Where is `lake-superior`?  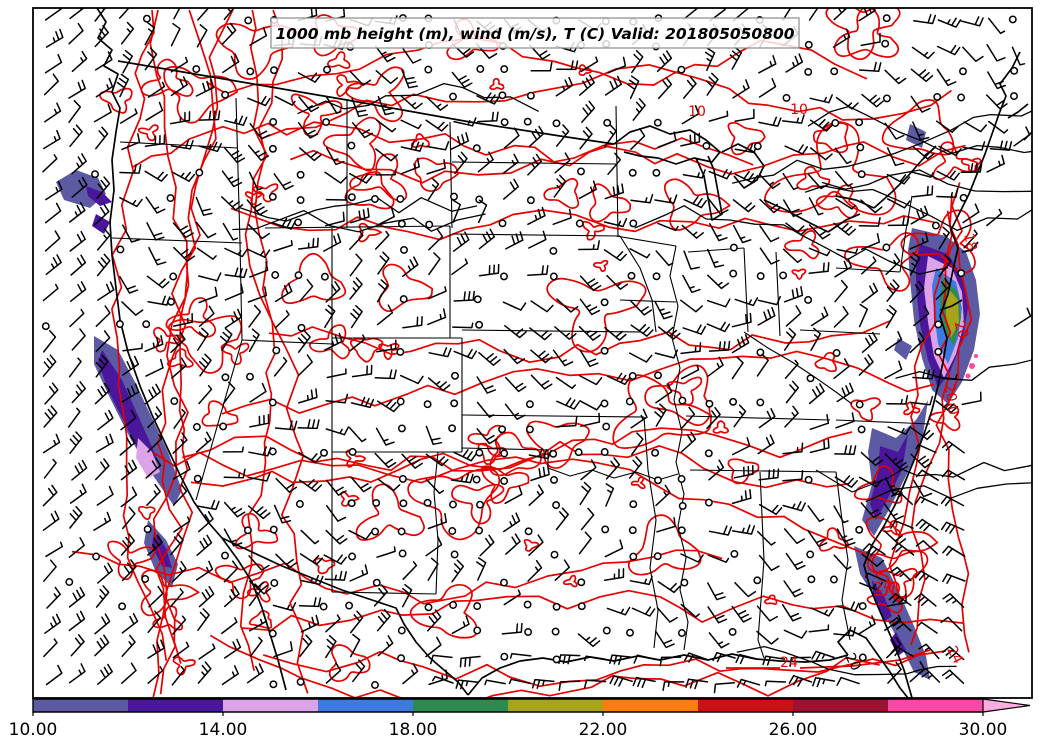 lake-superior is located at coordinates (667, 145).